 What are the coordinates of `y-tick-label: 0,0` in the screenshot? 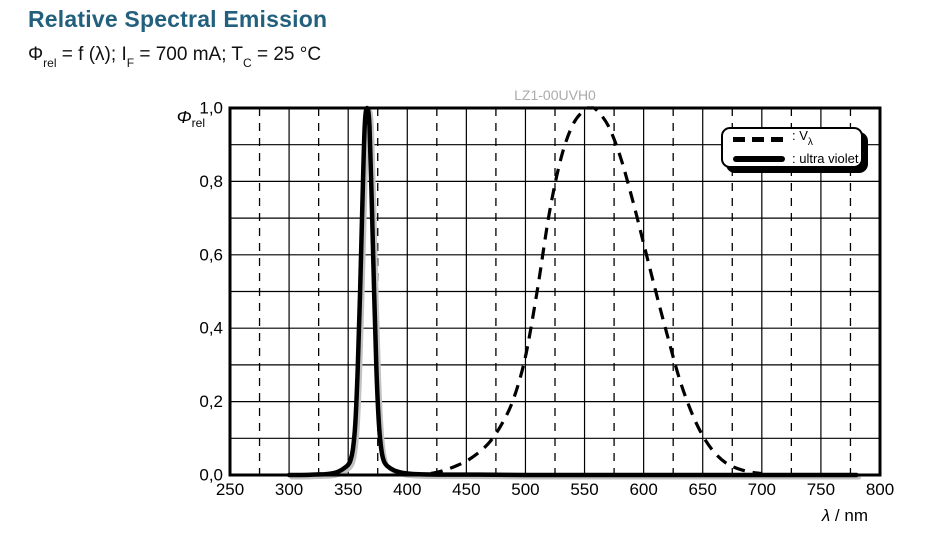 It's located at (211, 475).